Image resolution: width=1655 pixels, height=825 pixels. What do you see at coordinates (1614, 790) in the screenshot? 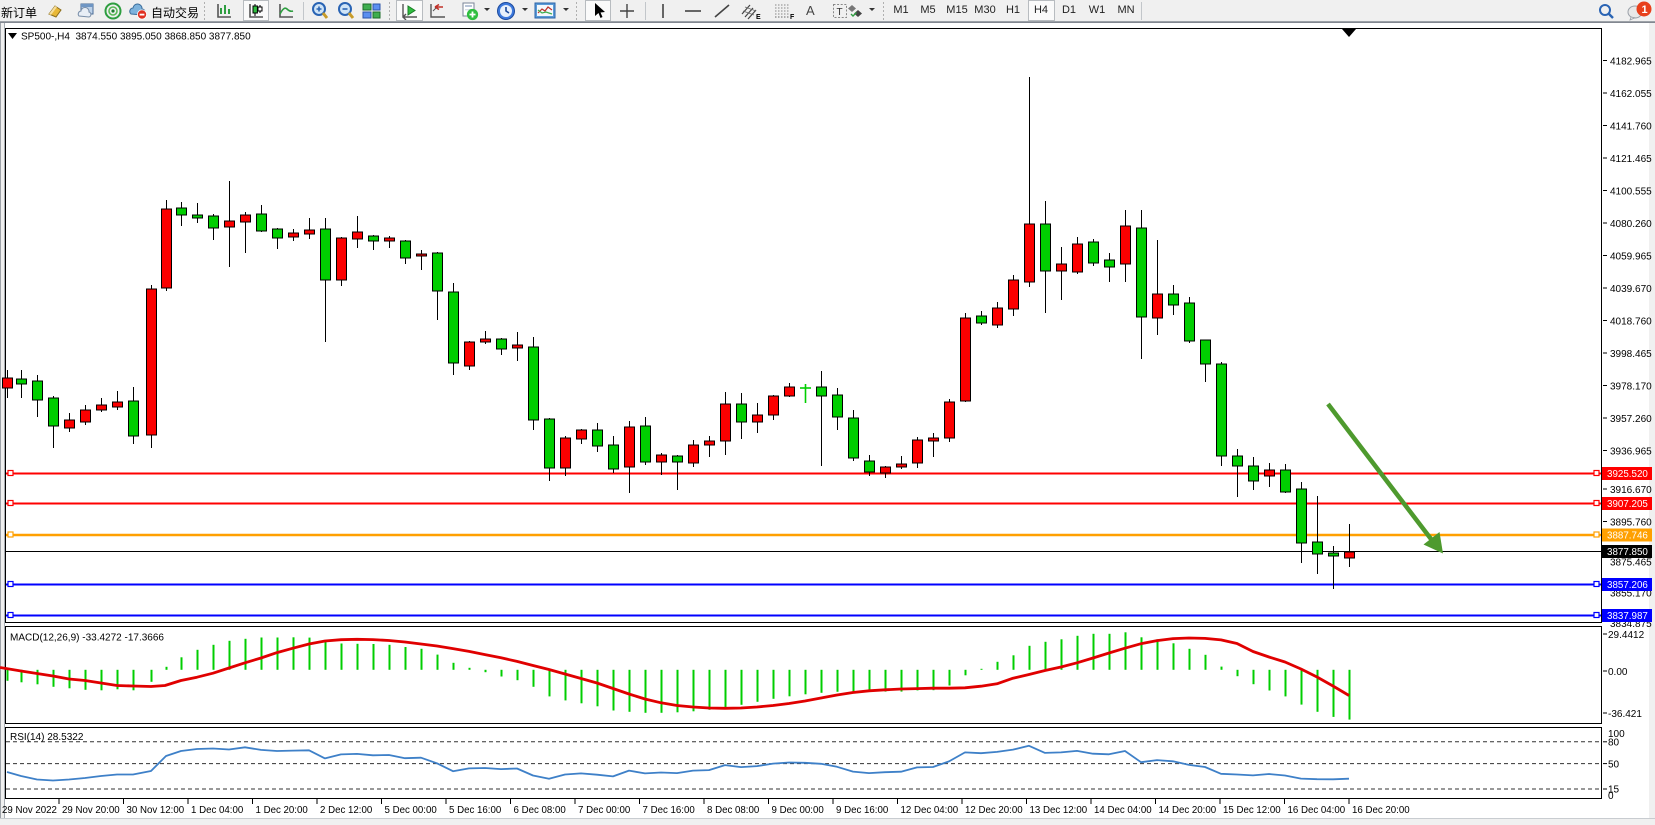
I see `svg-text: 15` at bounding box center [1614, 790].